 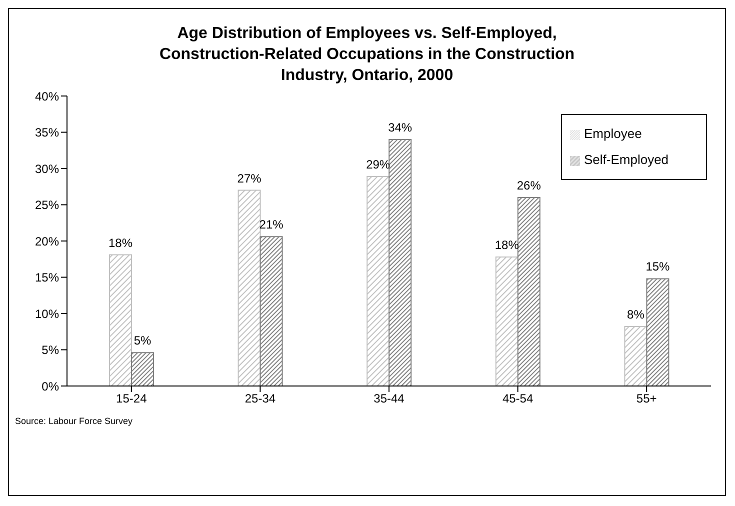 What do you see at coordinates (47, 205) in the screenshot?
I see `y-tick-label: 25%` at bounding box center [47, 205].